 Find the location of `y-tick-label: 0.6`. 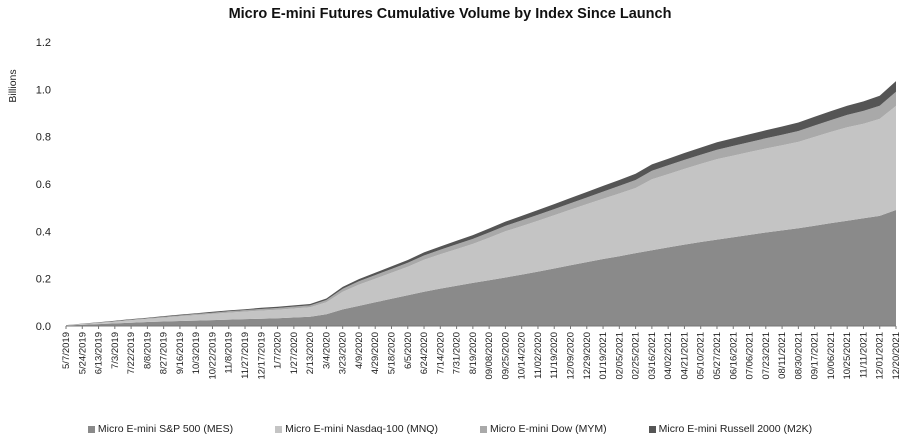

y-tick-label: 0.6 is located at coordinates (43, 185).